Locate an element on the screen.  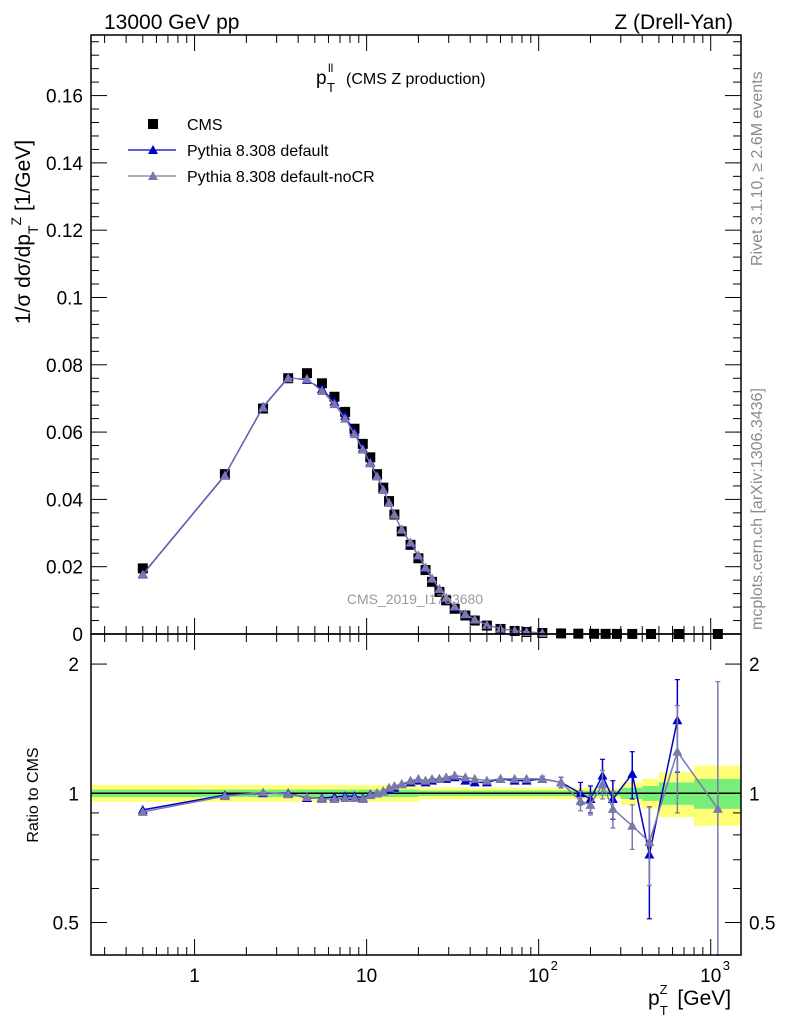
ratio-y-tick-label: 1 is located at coordinates (73, 794).